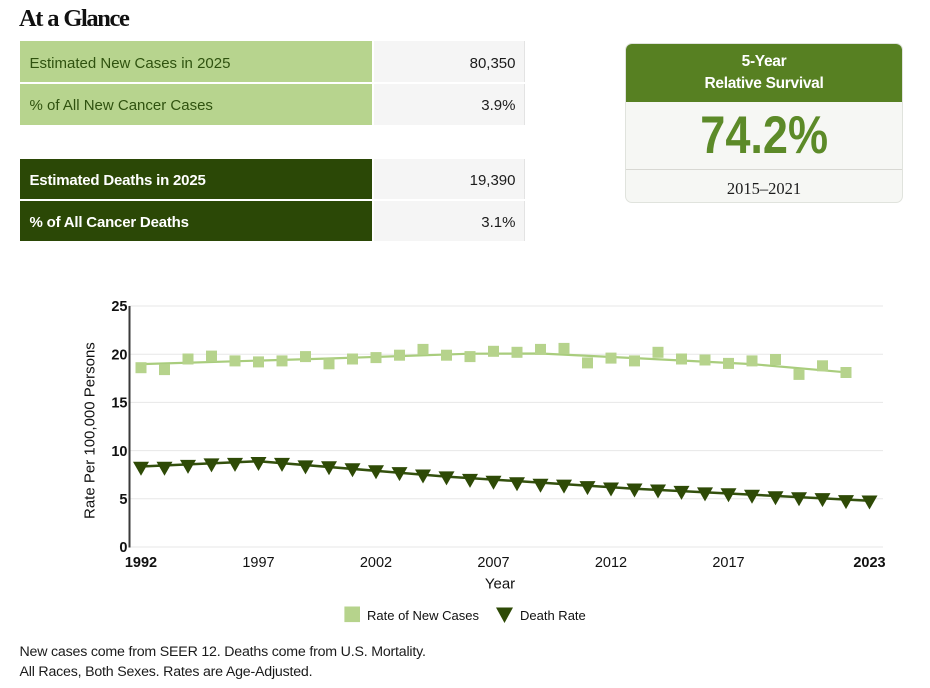  I want to click on svg-text: 15, so click(119, 404).